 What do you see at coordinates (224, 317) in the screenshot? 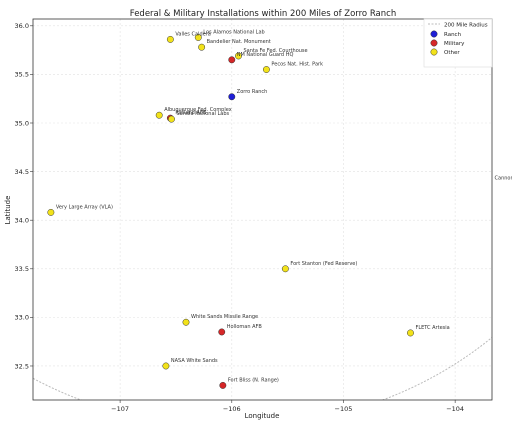
I see `label-white-sands-missile-range: White Sands Missile Range` at bounding box center [224, 317].